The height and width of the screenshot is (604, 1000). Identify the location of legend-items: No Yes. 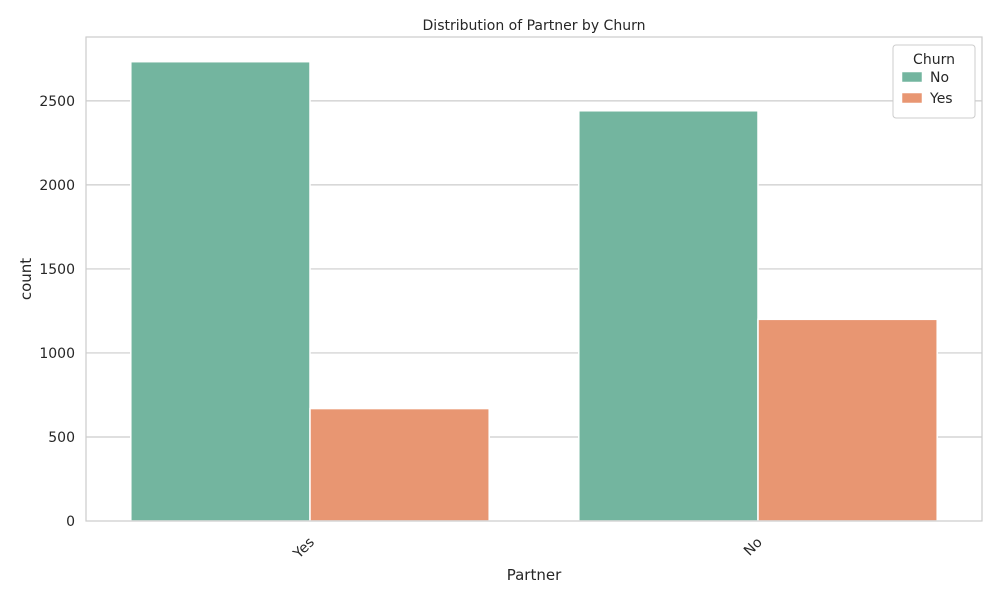
(927, 88).